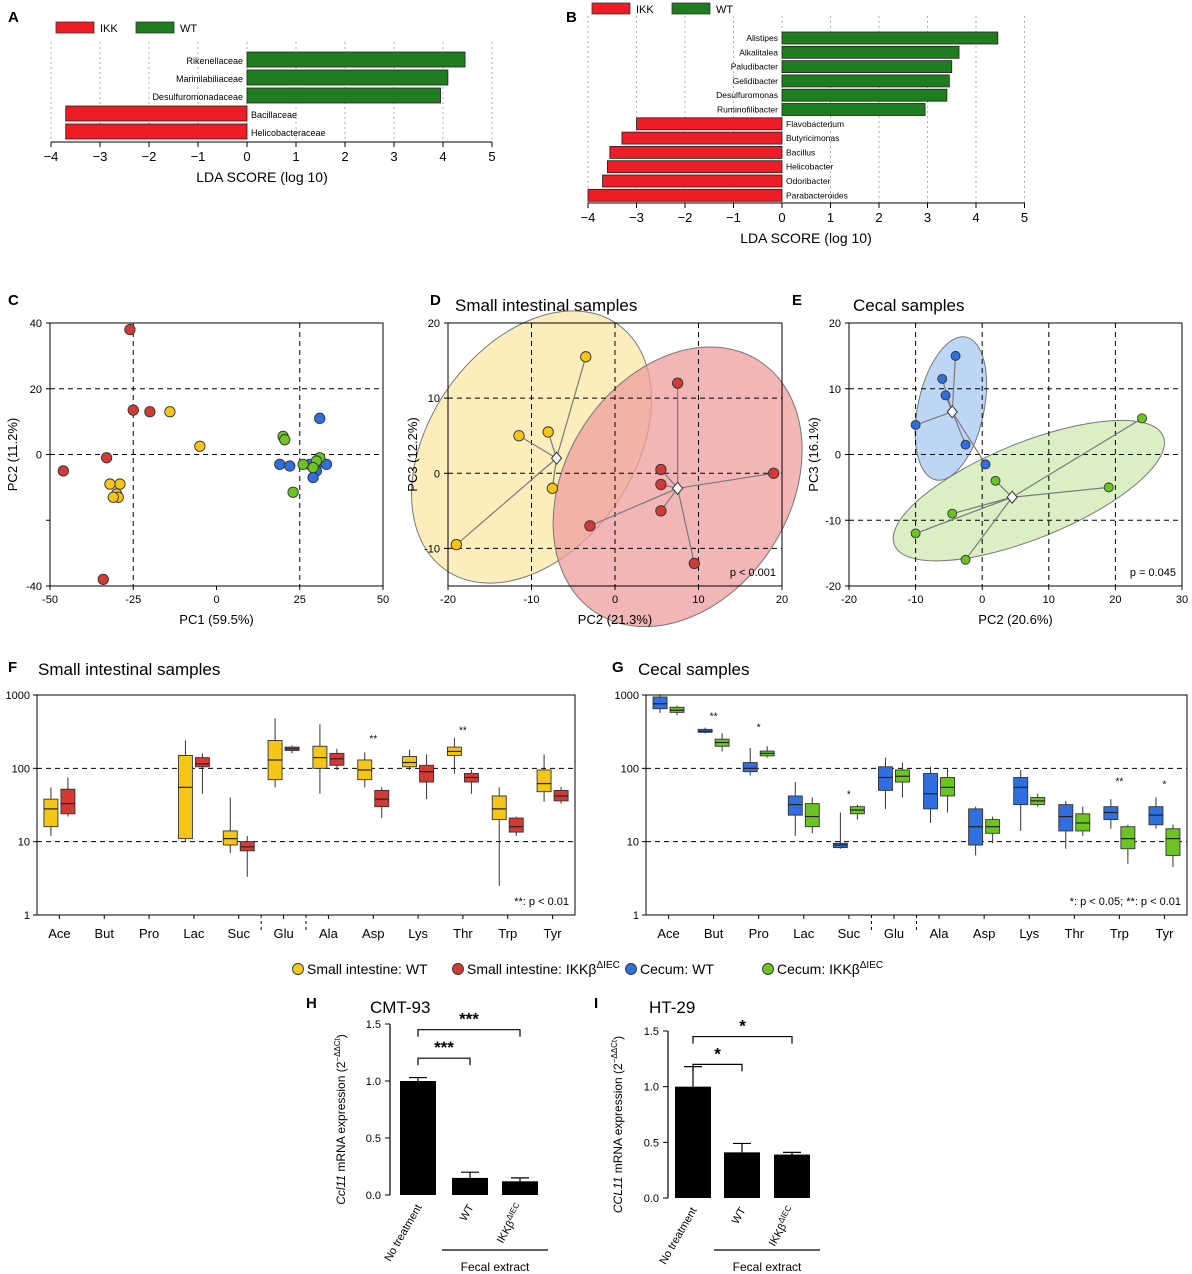  Describe the element at coordinates (50, 600) in the screenshot. I see `x-tick-label: -50` at that location.